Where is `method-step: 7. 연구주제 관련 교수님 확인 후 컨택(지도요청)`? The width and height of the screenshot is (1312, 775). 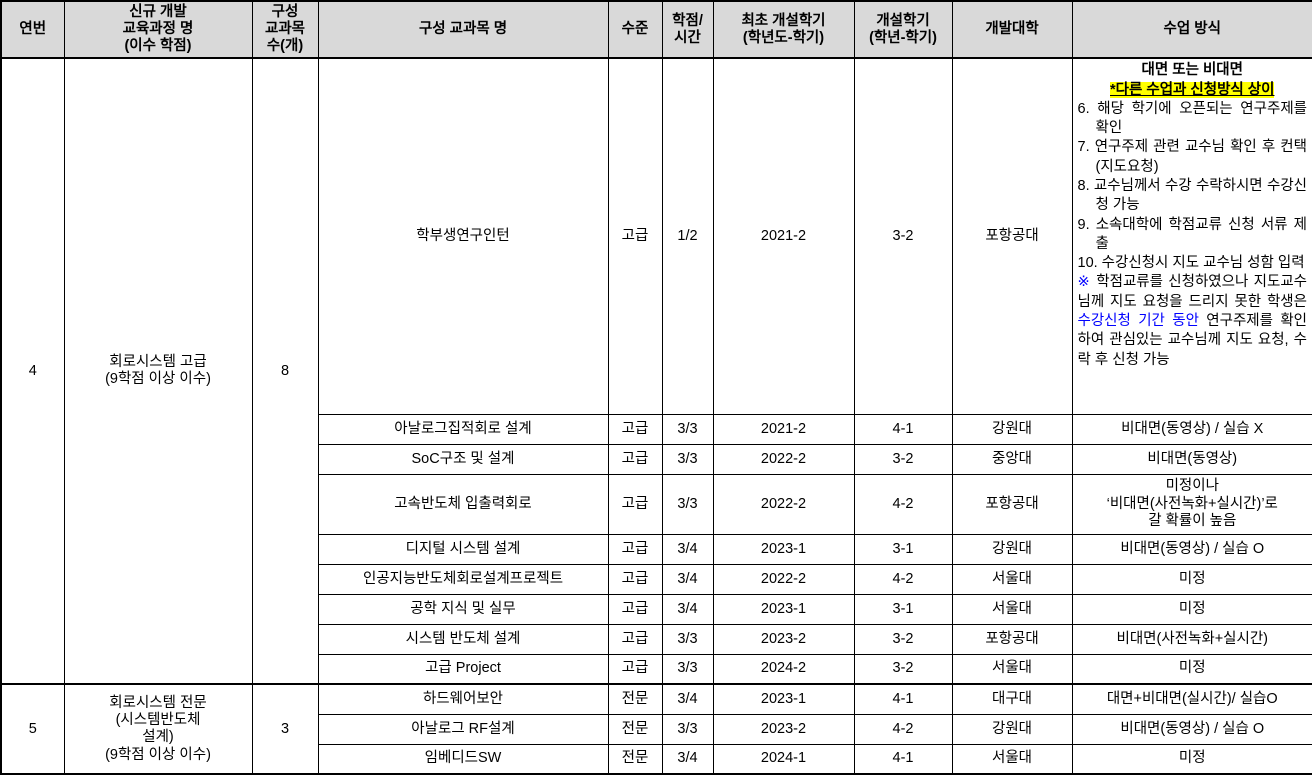 method-step: 7. 연구주제 관련 교수님 확인 후 컨택(지도요청) is located at coordinates (1192, 157).